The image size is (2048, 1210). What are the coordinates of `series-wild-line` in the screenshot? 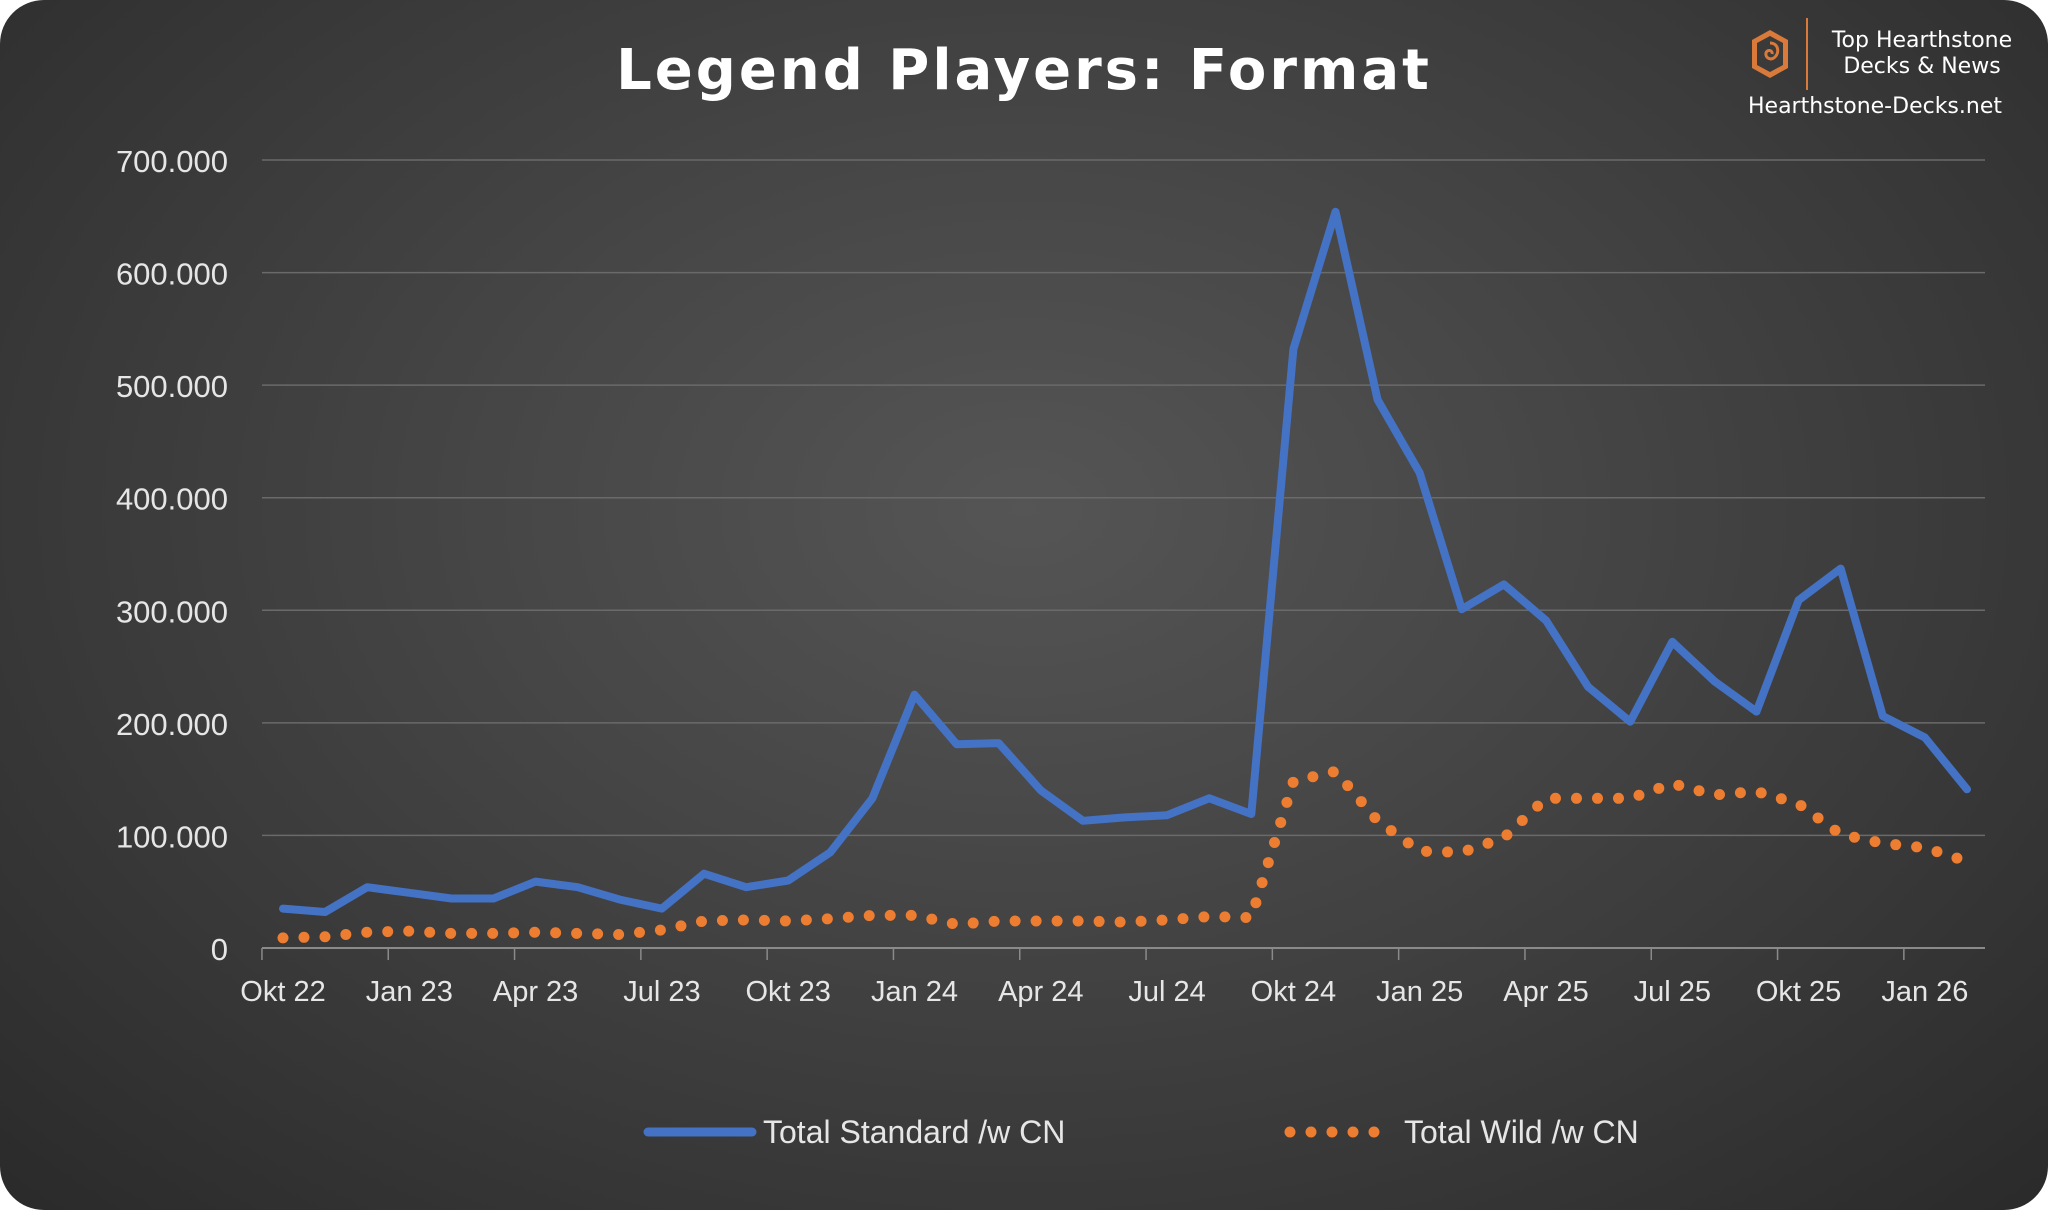 It's located at (1125, 854).